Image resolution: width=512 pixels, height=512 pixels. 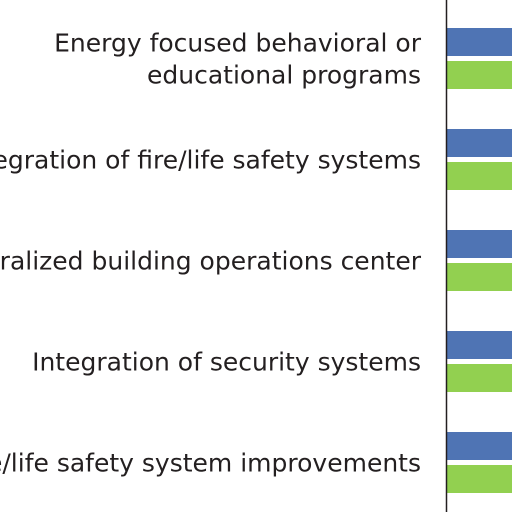 What do you see at coordinates (479, 260) in the screenshot?
I see `bars` at bounding box center [479, 260].